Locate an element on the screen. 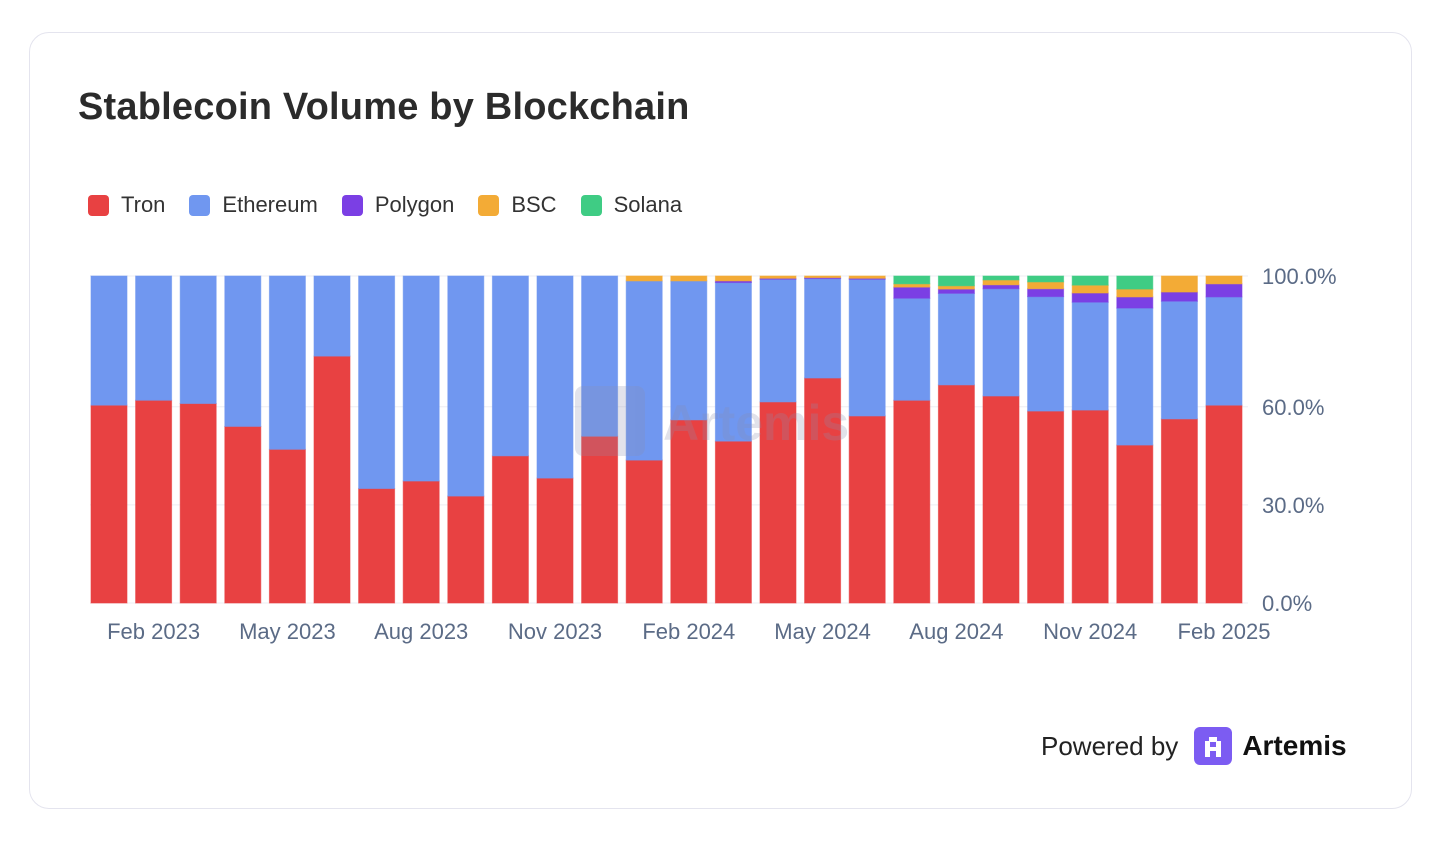 This screenshot has height=847, width=1456. powered-by-label: Powered by is located at coordinates (1110, 745).